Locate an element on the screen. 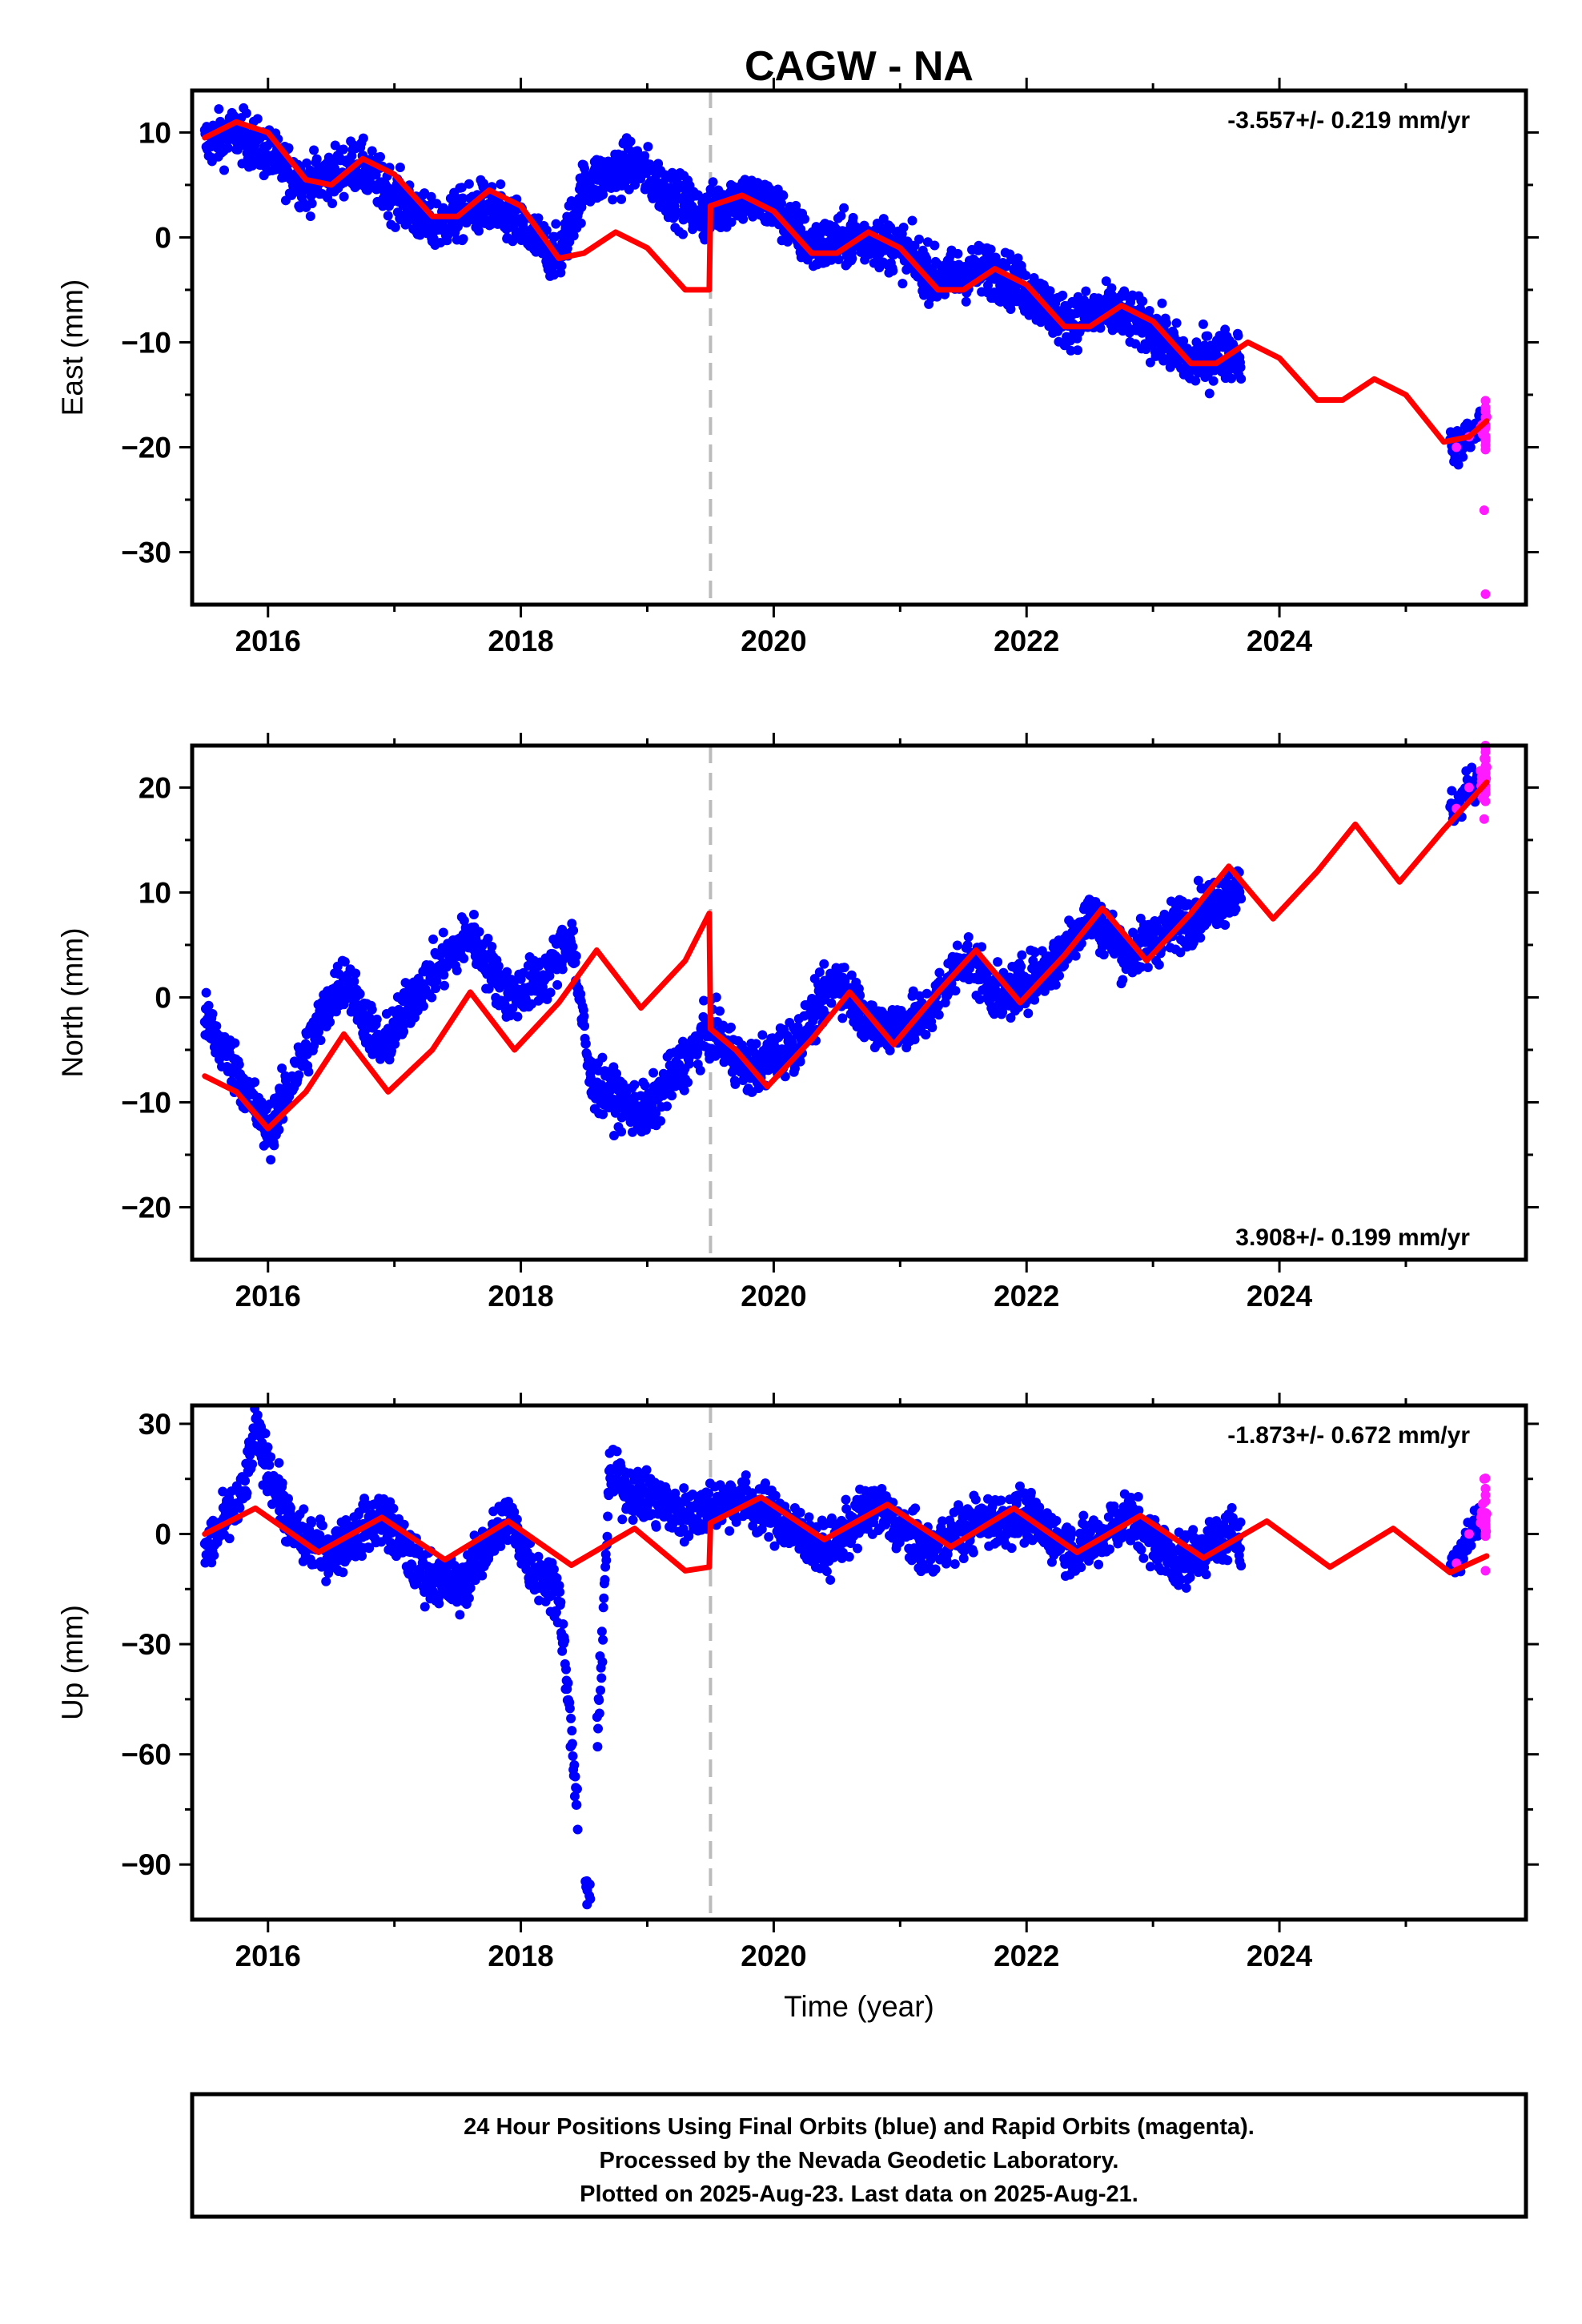 This screenshot has height=2324, width=1582. up-y-tick-label: −60 is located at coordinates (146, 1755).